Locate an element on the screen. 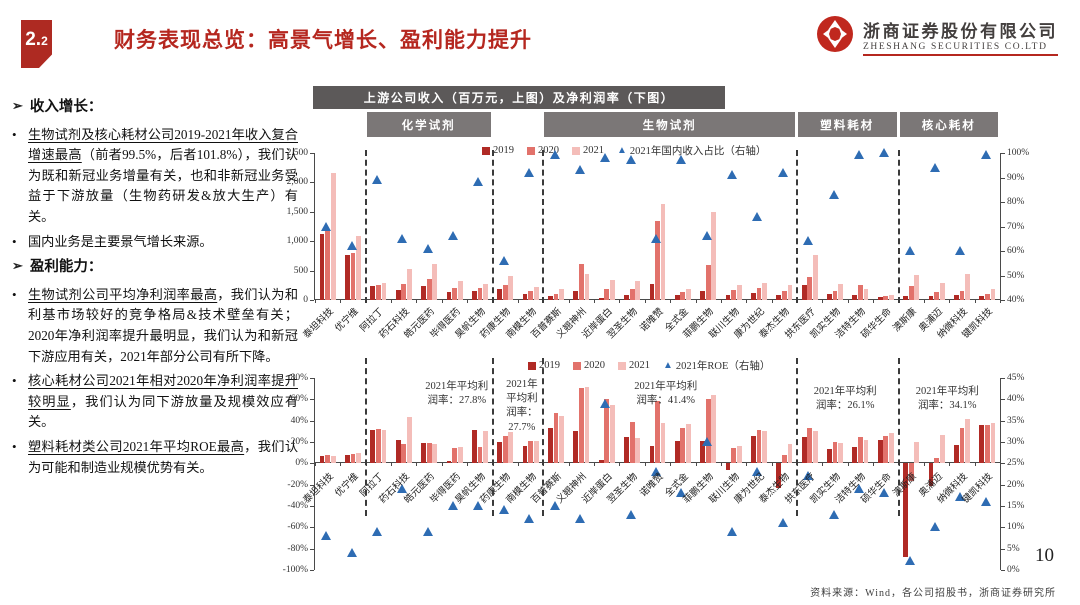 The height and width of the screenshot is (605, 1080). bar-2019-纳微科技 is located at coordinates (956, 297).